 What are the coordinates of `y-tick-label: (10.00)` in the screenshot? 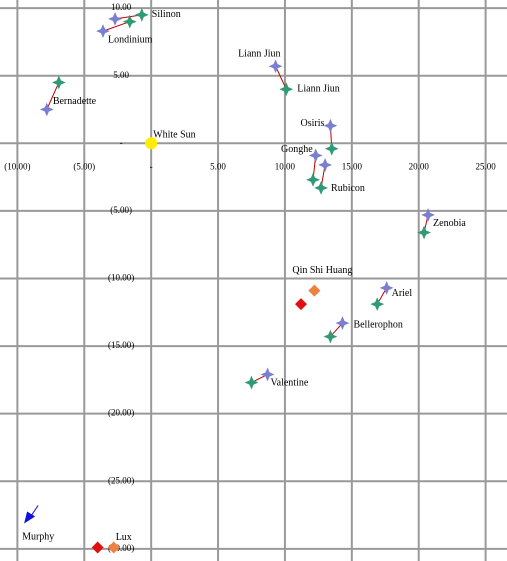 It's located at (121, 278).